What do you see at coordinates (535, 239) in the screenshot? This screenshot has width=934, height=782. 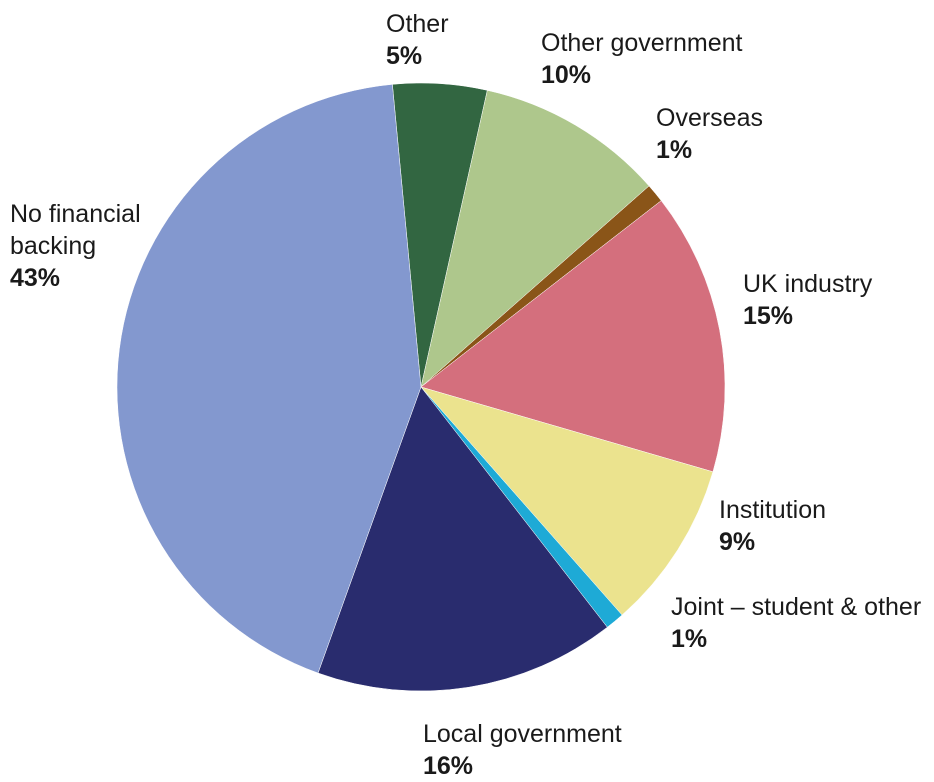 I see `pie-slice-other-government` at bounding box center [535, 239].